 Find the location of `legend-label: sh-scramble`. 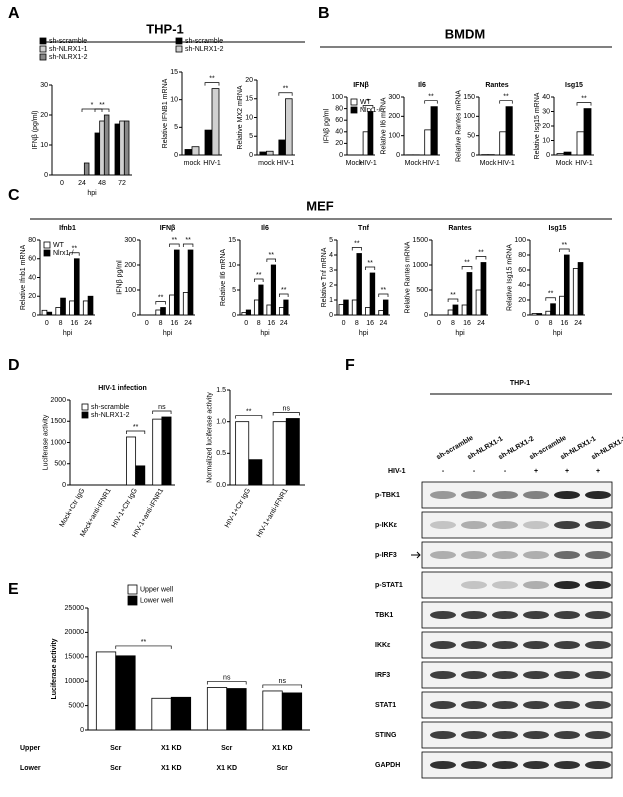

legend-label: sh-scramble is located at coordinates (110, 407).